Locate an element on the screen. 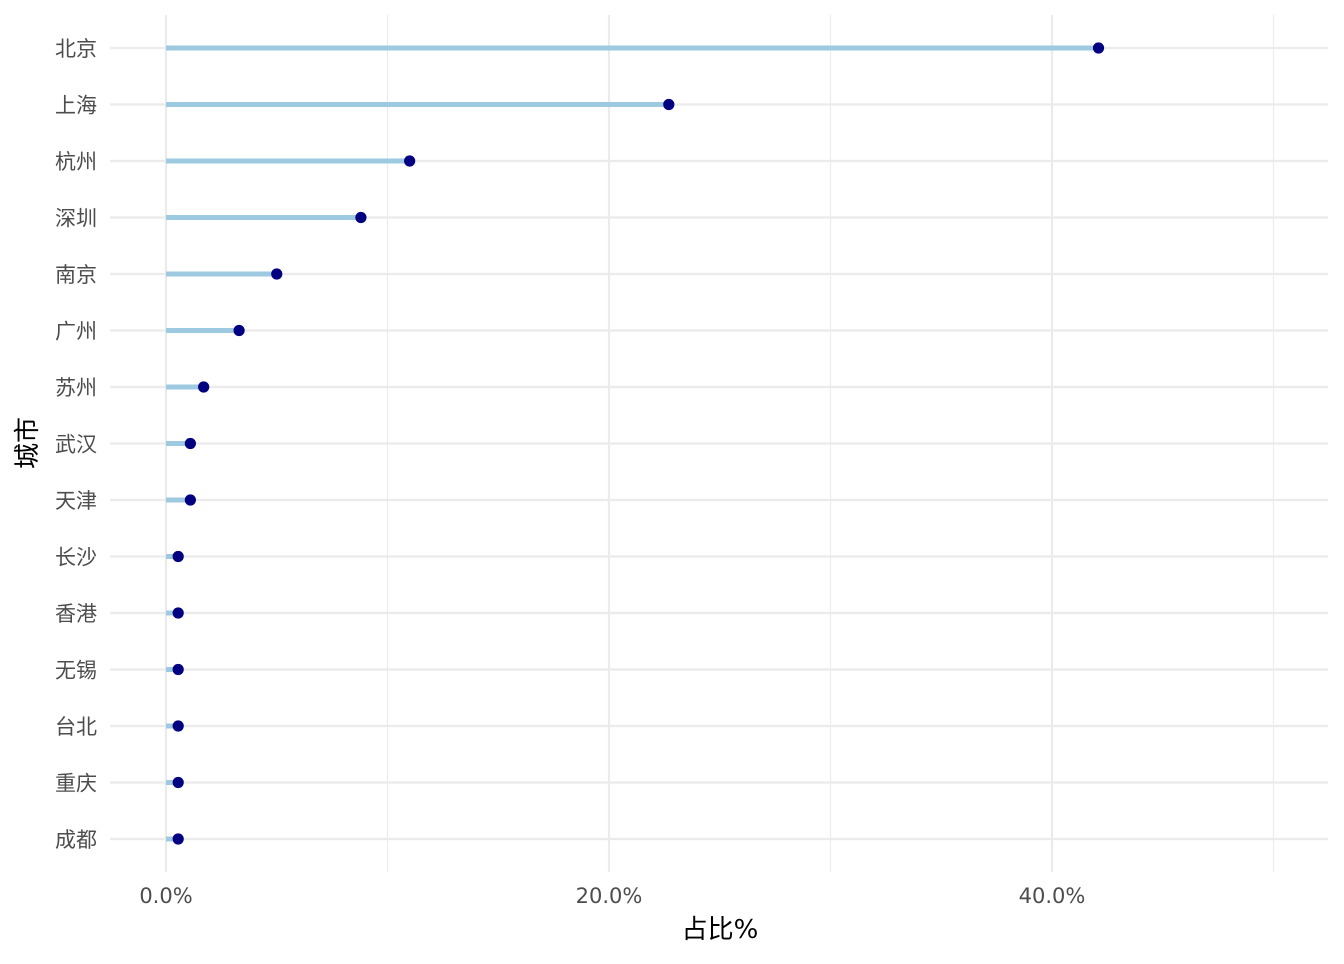  y-tick-label: 北京 is located at coordinates (76, 49).